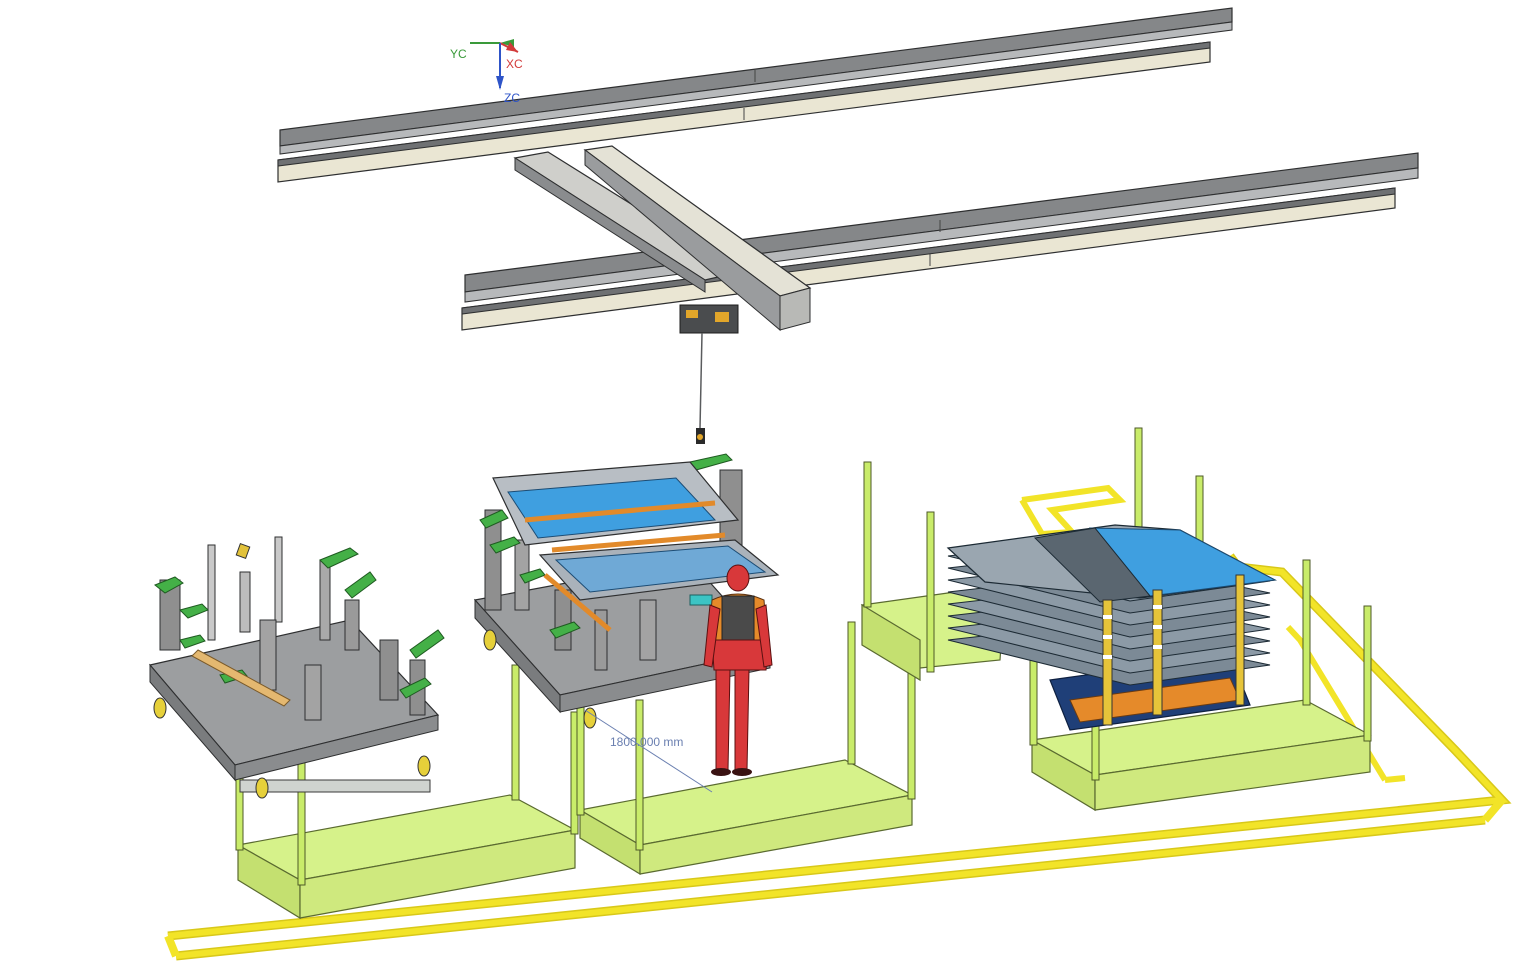 The image size is (1532, 980). I want to click on axis-triad: YC XC ZC, so click(486, 72).